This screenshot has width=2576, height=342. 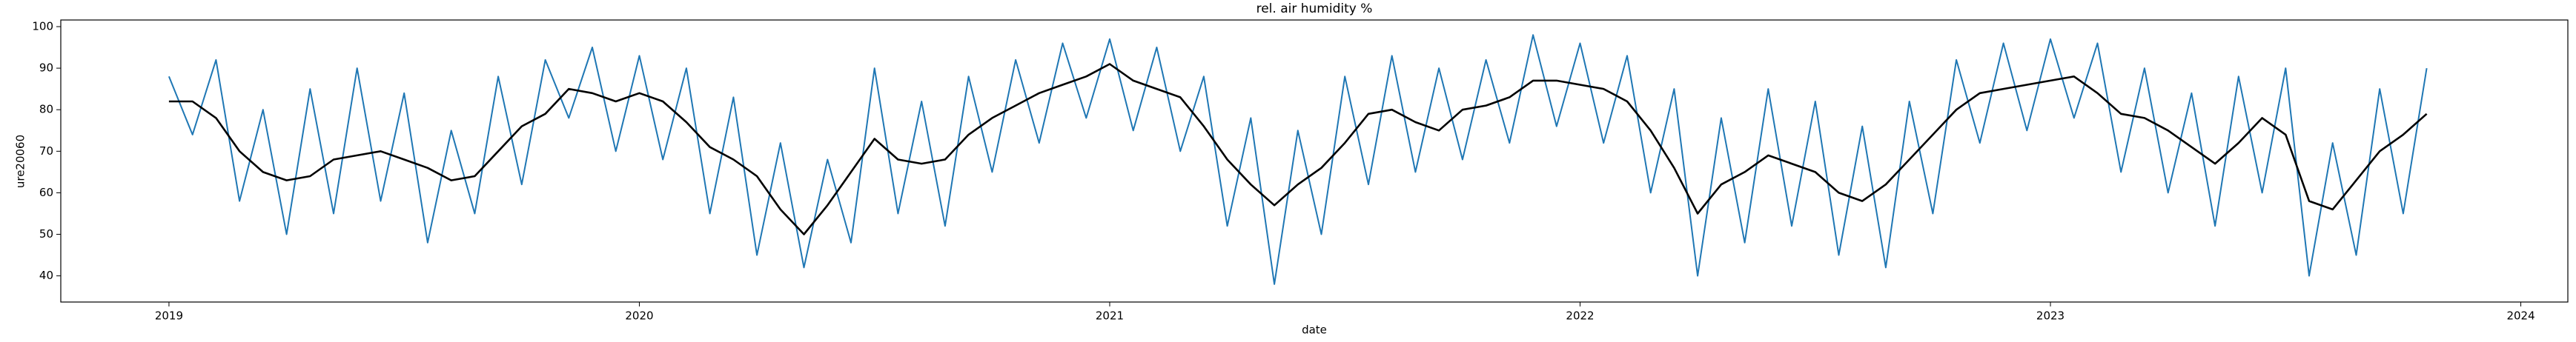 I want to click on x-tick-label: 2024, so click(x=2520, y=316).